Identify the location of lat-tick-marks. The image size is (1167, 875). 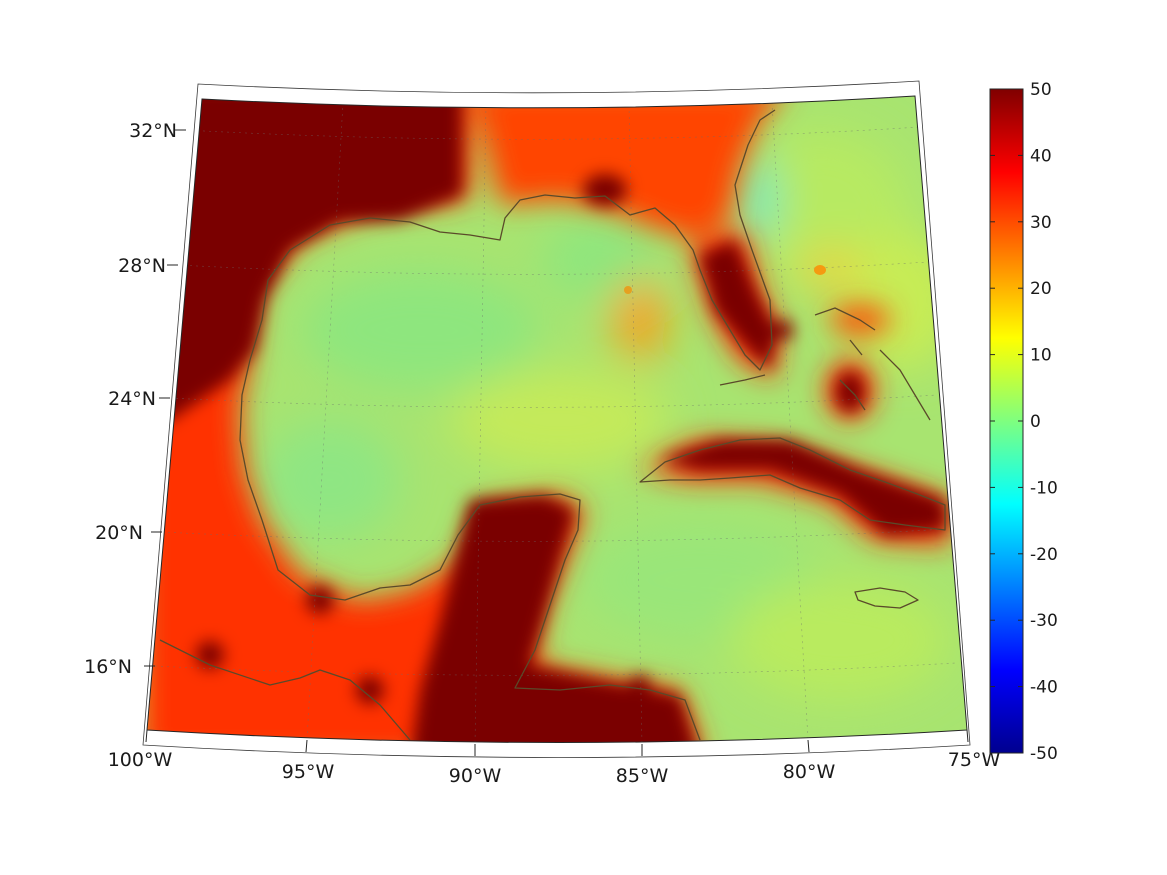
(165, 398).